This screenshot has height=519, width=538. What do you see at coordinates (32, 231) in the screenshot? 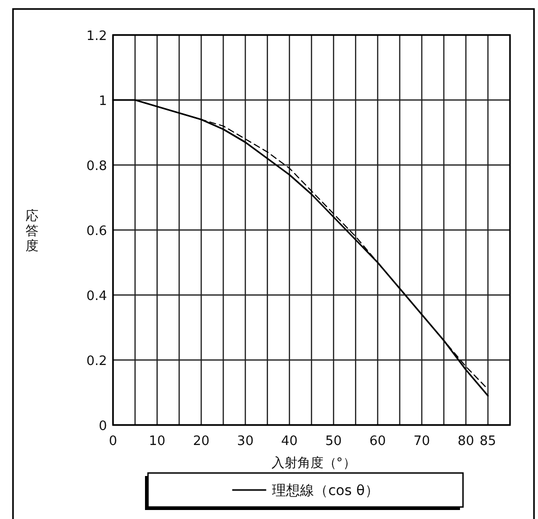
I see `y-axis-title: 応答度` at bounding box center [32, 231].